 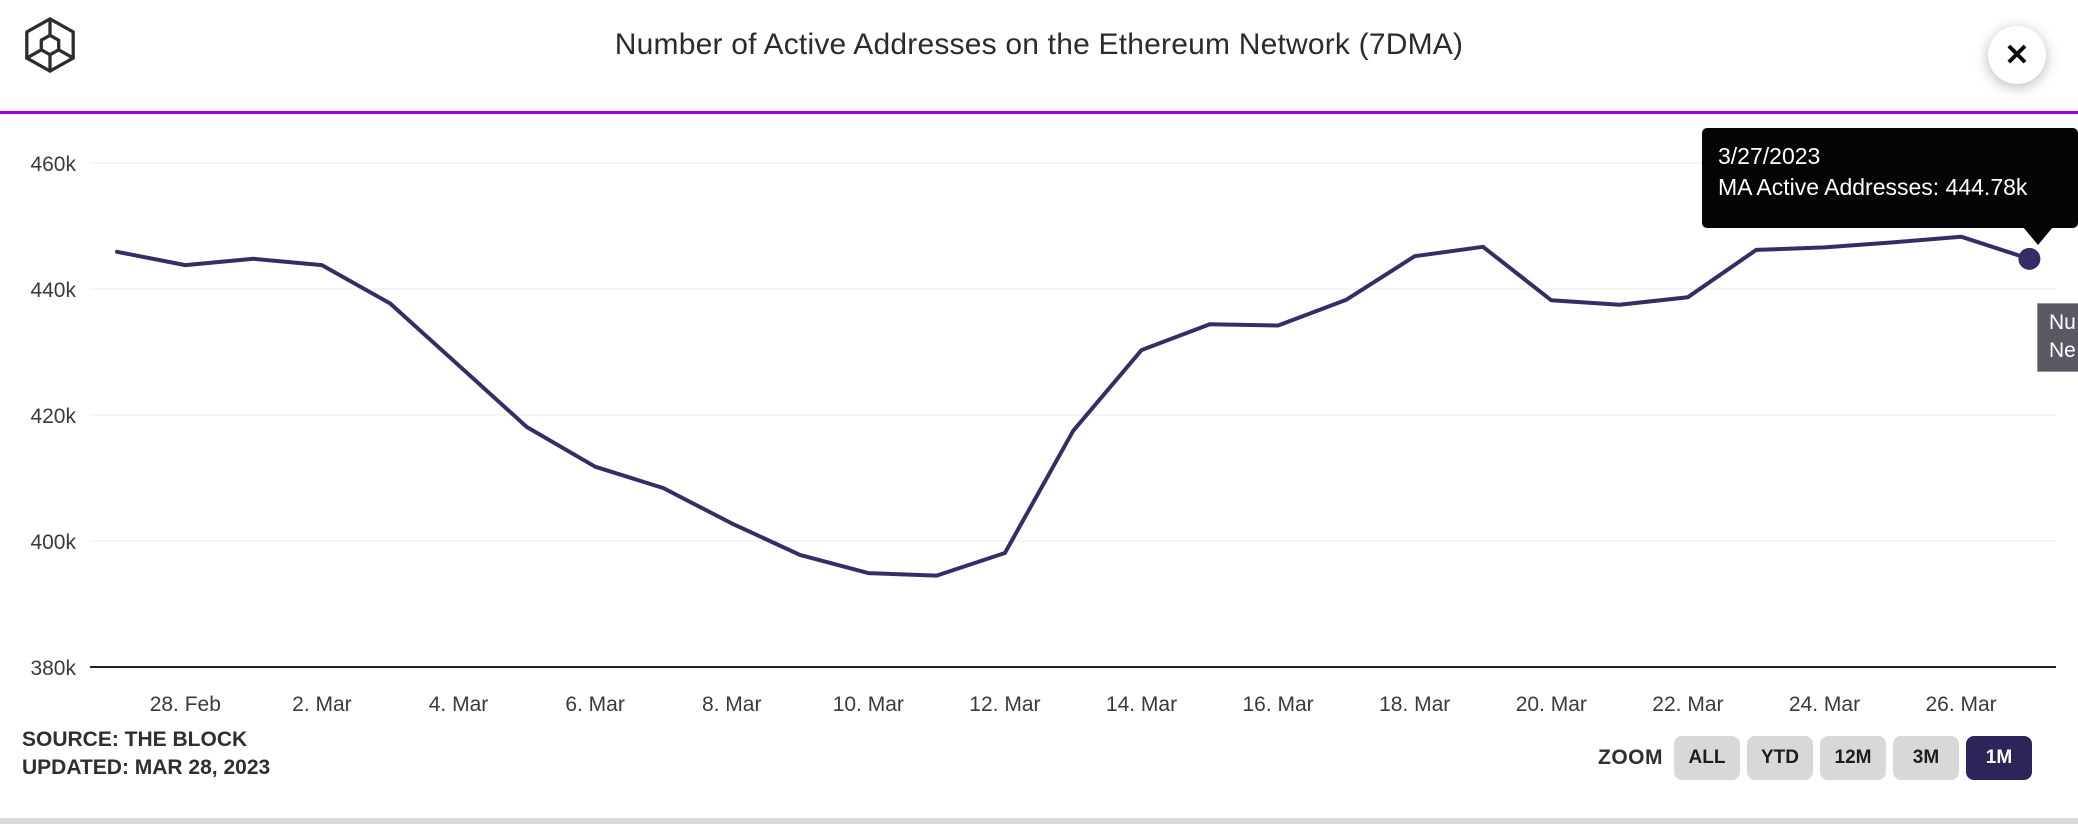 I want to click on zoom-button-3m: 3M, so click(x=1926, y=758).